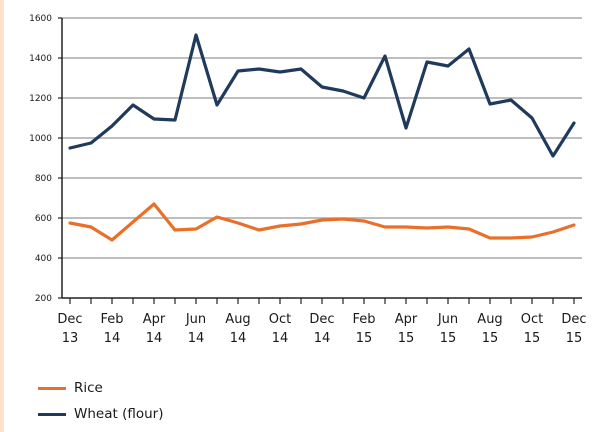  What do you see at coordinates (88, 388) in the screenshot?
I see `legend-label-rice: Rice` at bounding box center [88, 388].